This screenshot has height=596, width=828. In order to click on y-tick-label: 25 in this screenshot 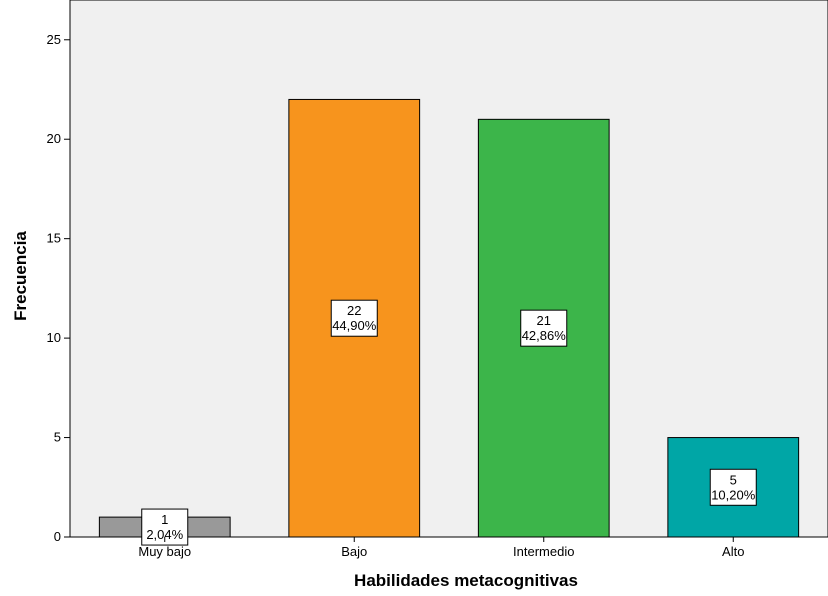, I will do `click(54, 39)`.